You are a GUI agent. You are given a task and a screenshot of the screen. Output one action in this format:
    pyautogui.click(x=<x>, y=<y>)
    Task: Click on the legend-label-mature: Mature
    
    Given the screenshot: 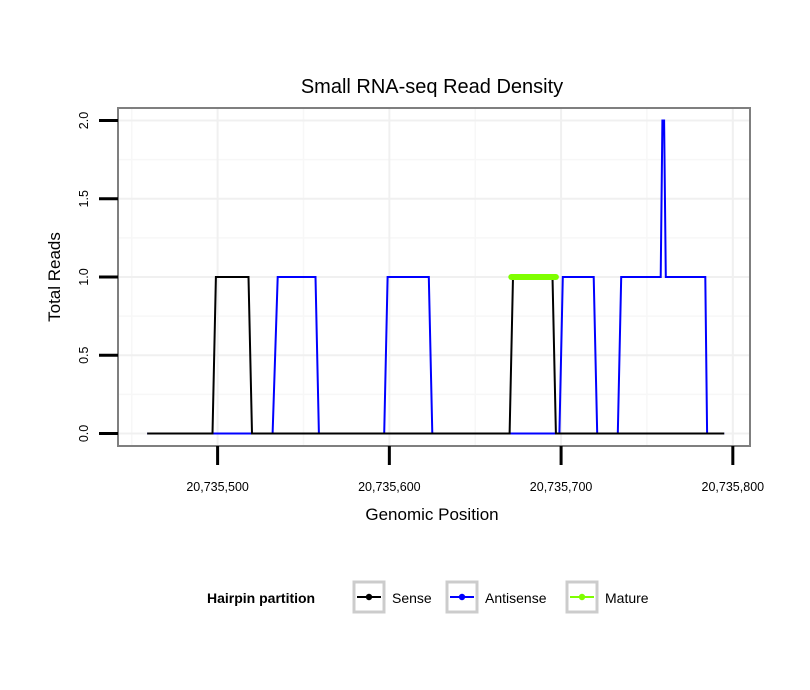 What is the action you would take?
    pyautogui.click(x=627, y=598)
    